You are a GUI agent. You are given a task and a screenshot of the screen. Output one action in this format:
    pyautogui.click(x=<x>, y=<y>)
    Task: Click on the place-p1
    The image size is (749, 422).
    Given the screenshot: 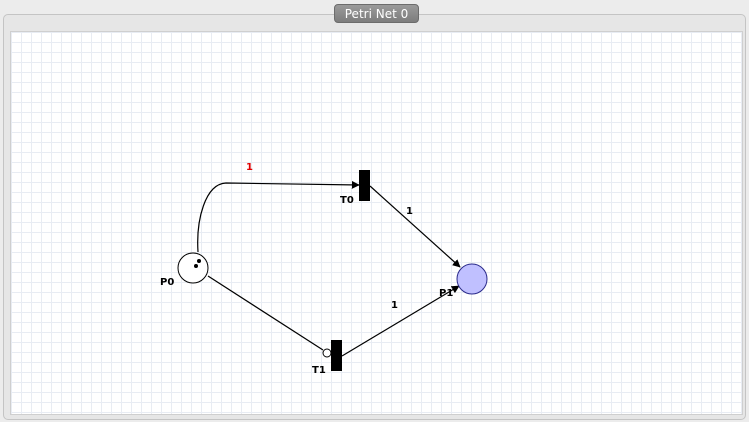 What is the action you would take?
    pyautogui.click(x=472, y=279)
    